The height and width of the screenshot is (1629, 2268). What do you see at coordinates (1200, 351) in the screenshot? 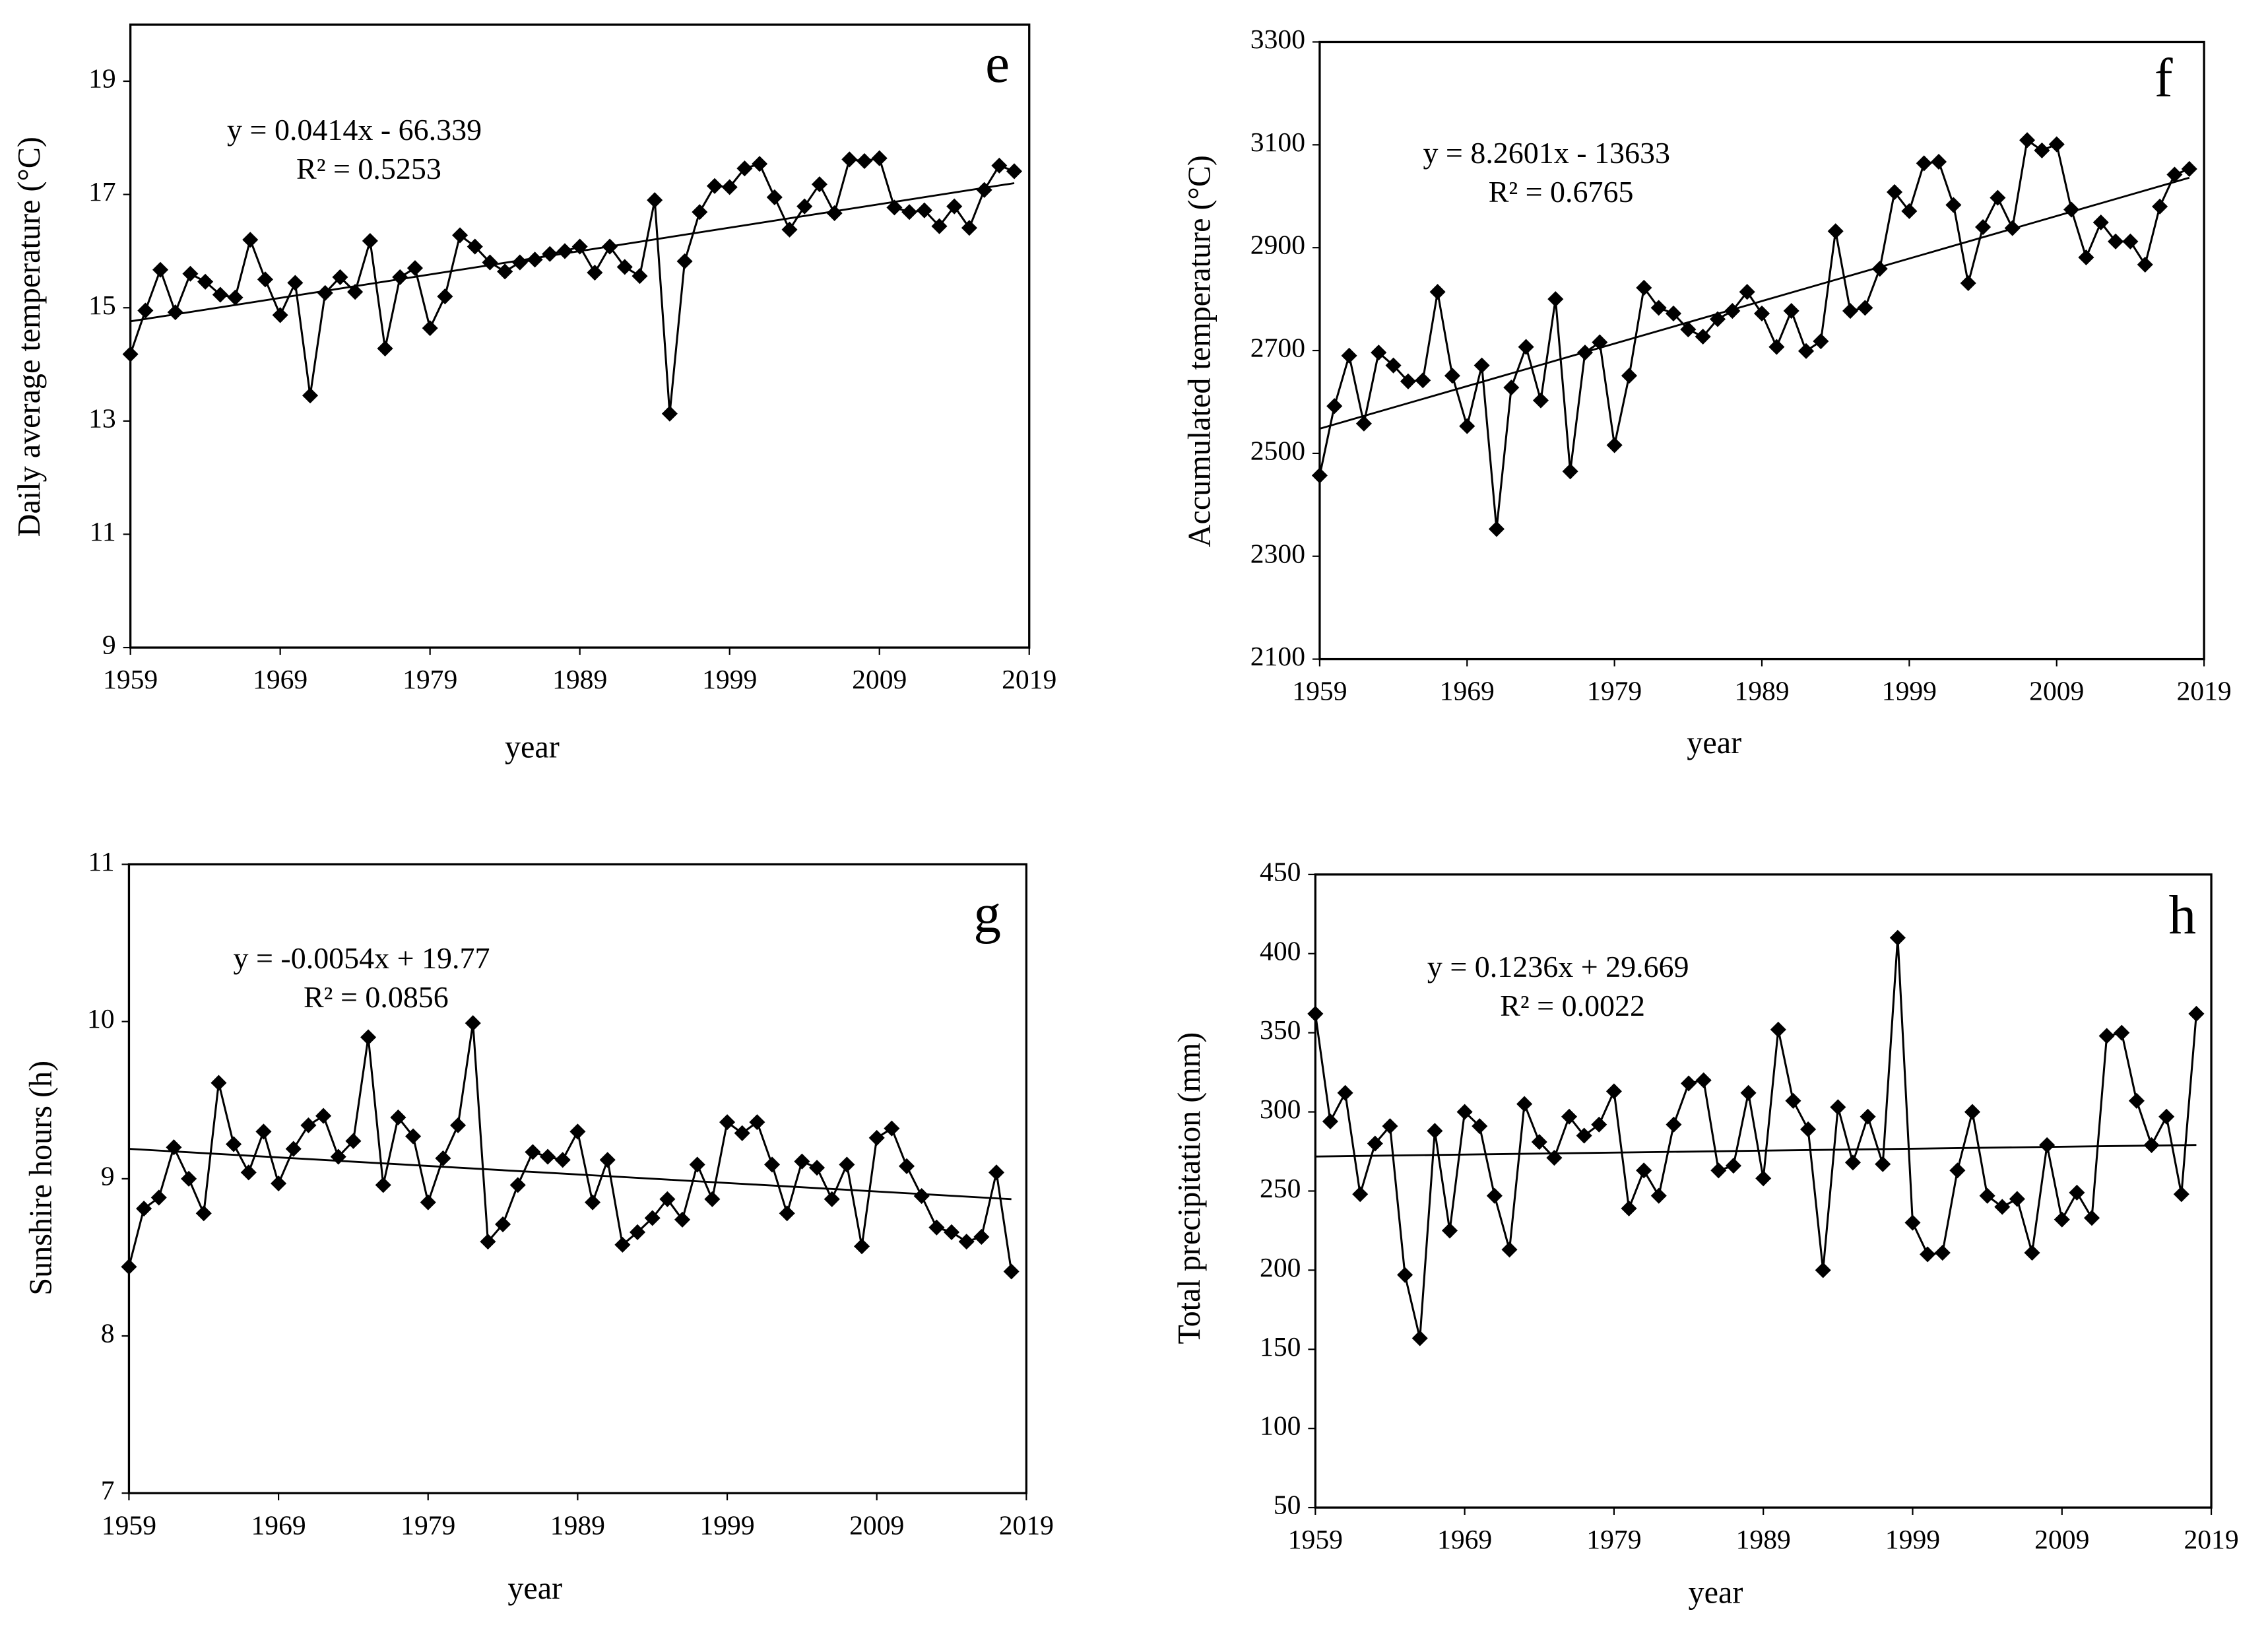
I see `y-axis-title: Accumulated temperature (°C)` at bounding box center [1200, 351].